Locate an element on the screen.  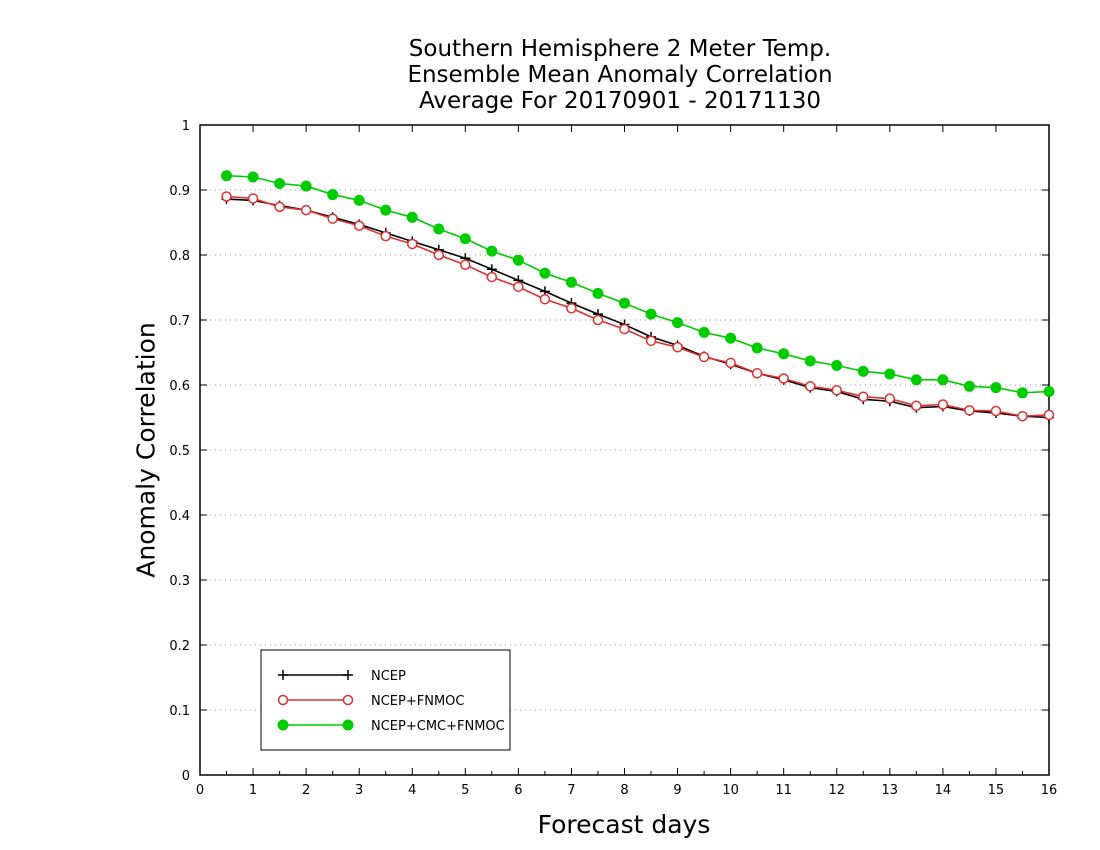
y-tick-label-5: 0.5 is located at coordinates (179, 451).